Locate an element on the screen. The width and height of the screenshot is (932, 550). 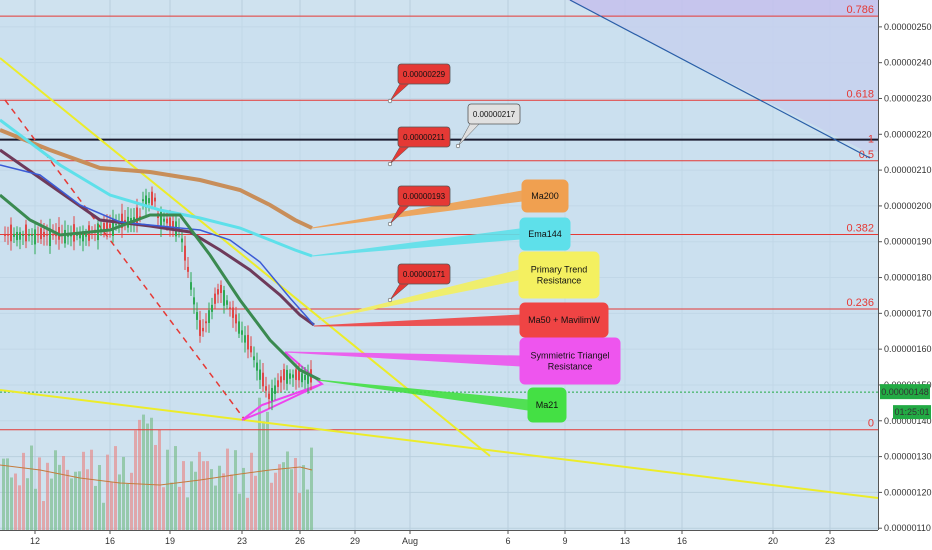
price-tag-label: 0.00000229 is located at coordinates (424, 74).